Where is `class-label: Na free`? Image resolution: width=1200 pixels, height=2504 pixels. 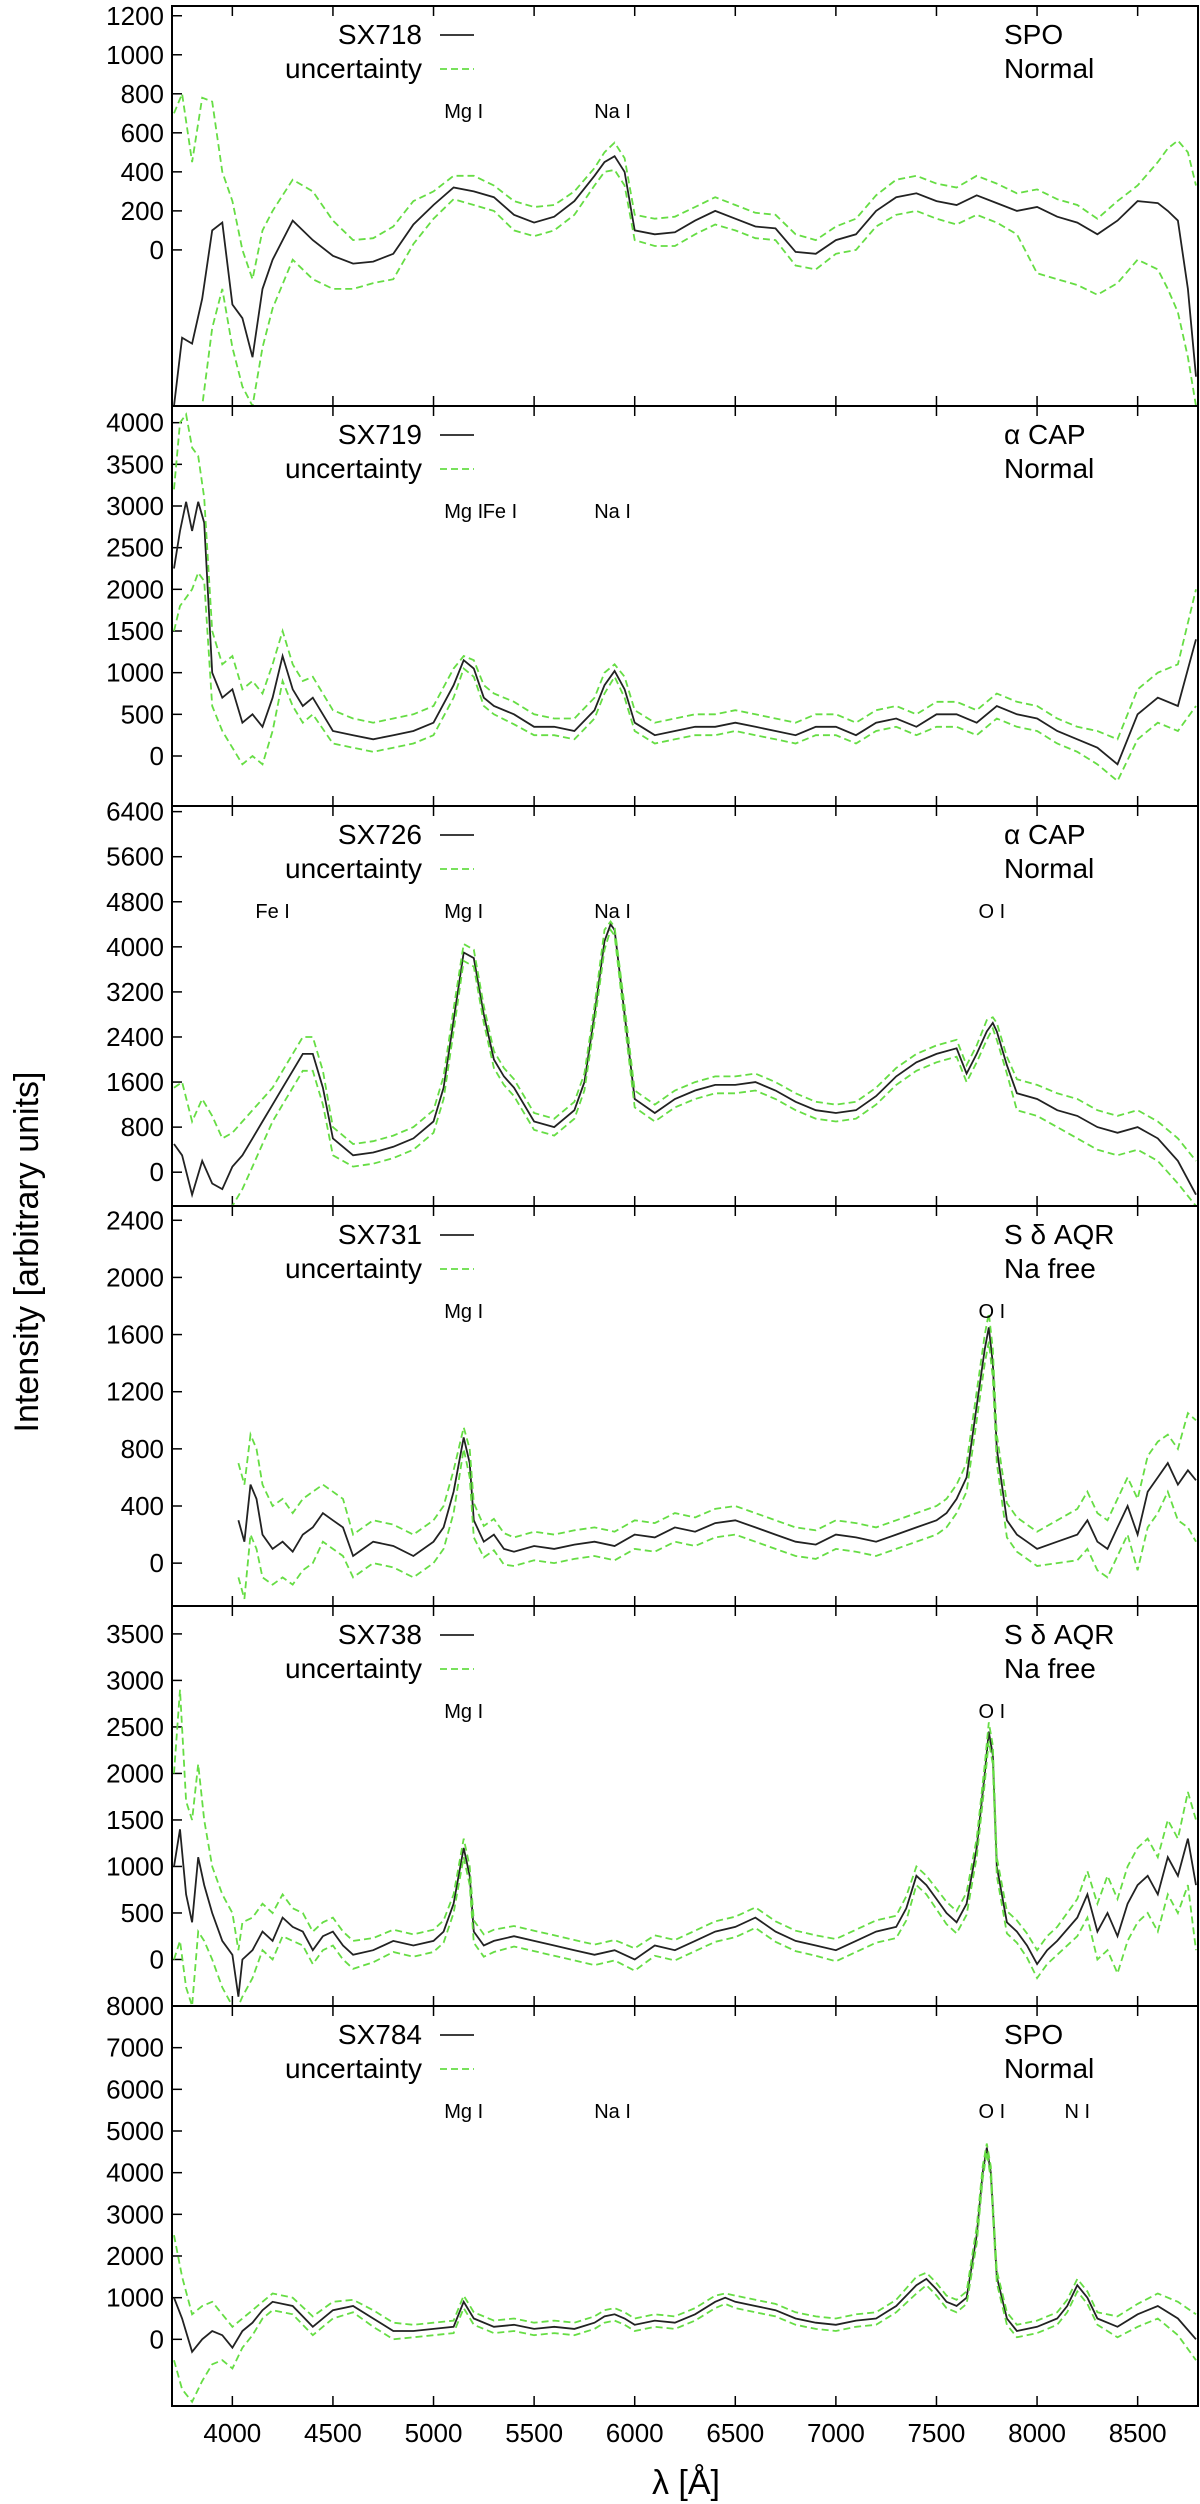 class-label: Na free is located at coordinates (1050, 1668).